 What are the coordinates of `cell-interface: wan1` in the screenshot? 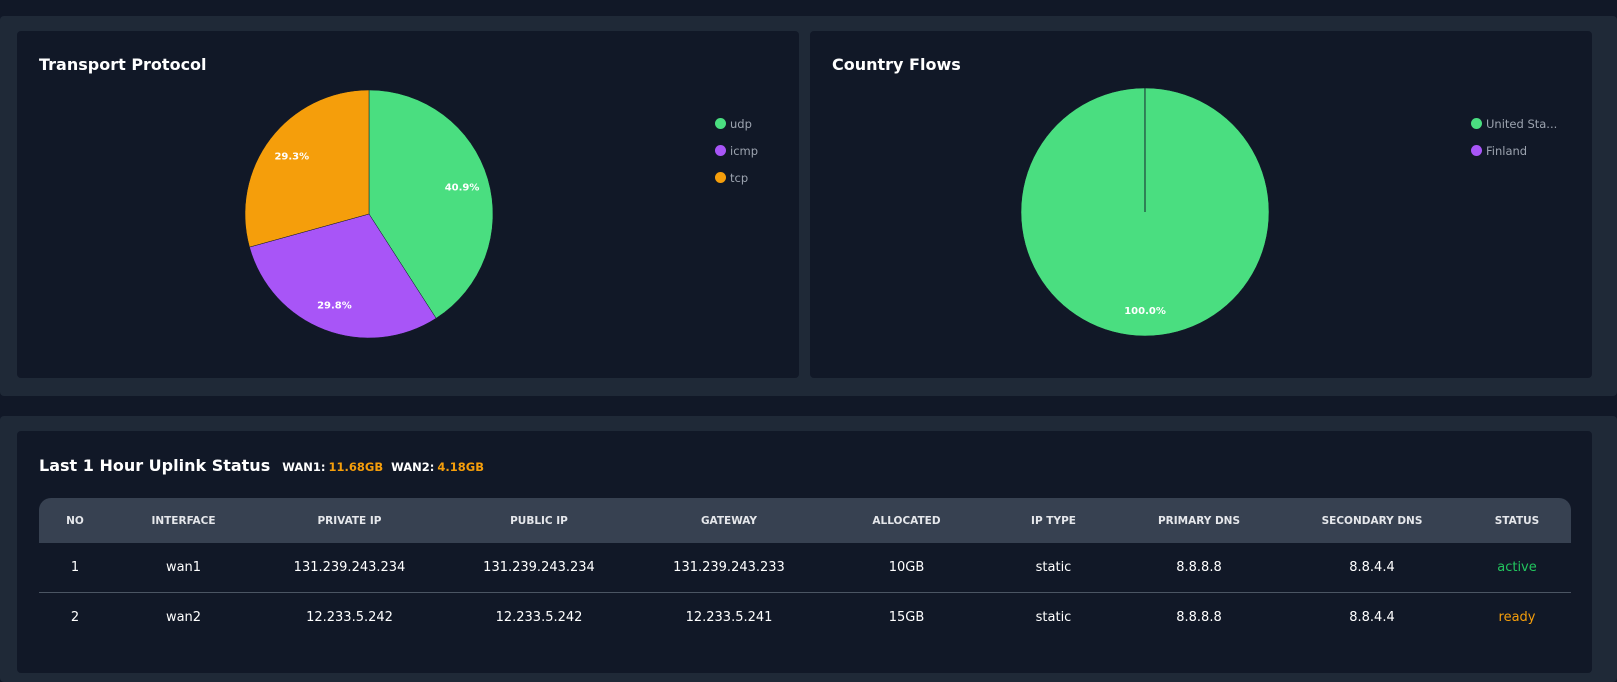 It's located at (183, 568).